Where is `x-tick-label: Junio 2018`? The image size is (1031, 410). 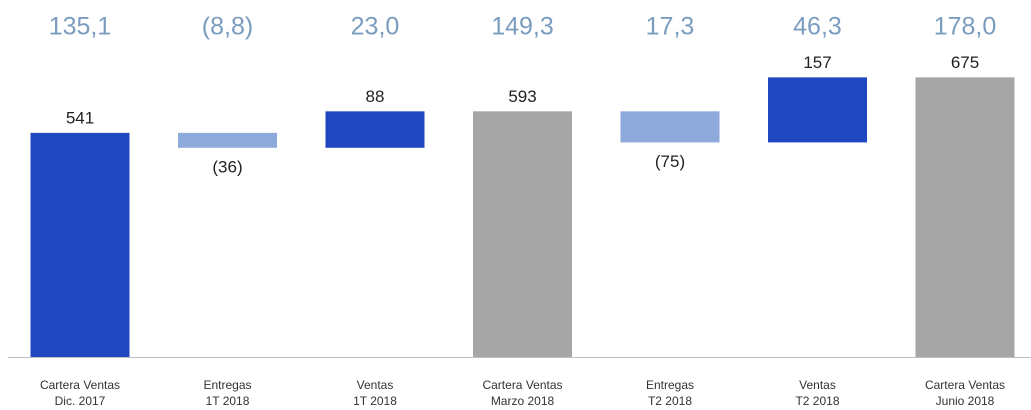
x-tick-label: Junio 2018 is located at coordinates (965, 401).